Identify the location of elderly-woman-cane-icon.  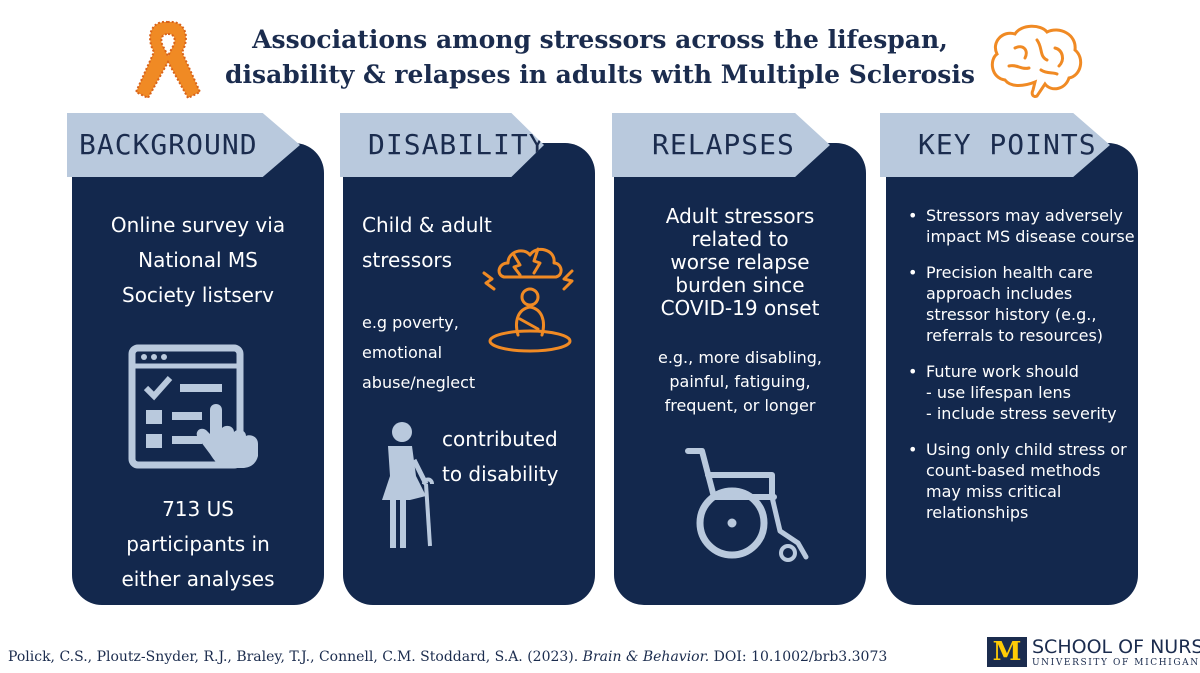
(408, 485).